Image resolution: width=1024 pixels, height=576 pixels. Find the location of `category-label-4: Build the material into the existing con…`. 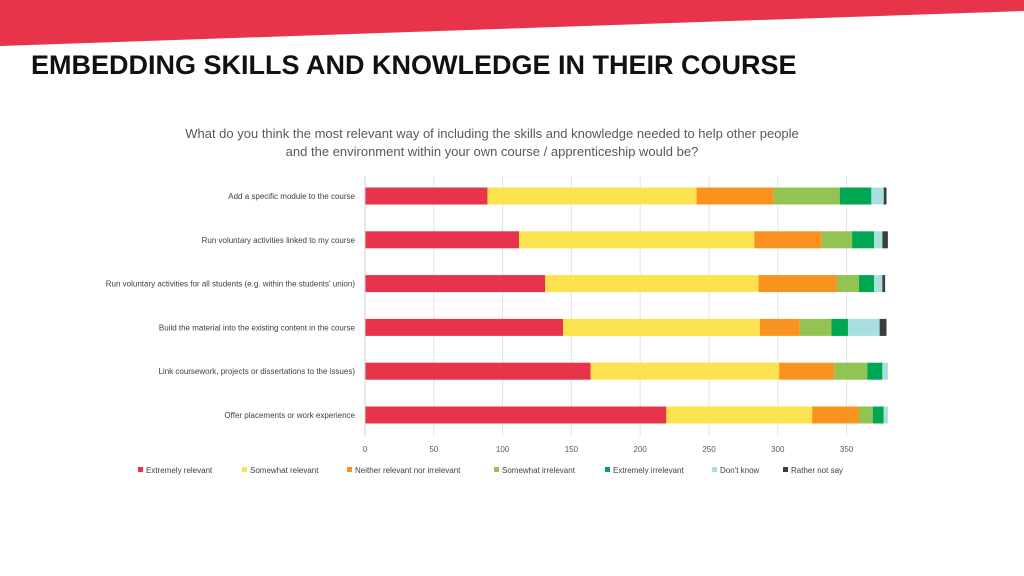

category-label-4: Build the material into the existing con… is located at coordinates (257, 327).